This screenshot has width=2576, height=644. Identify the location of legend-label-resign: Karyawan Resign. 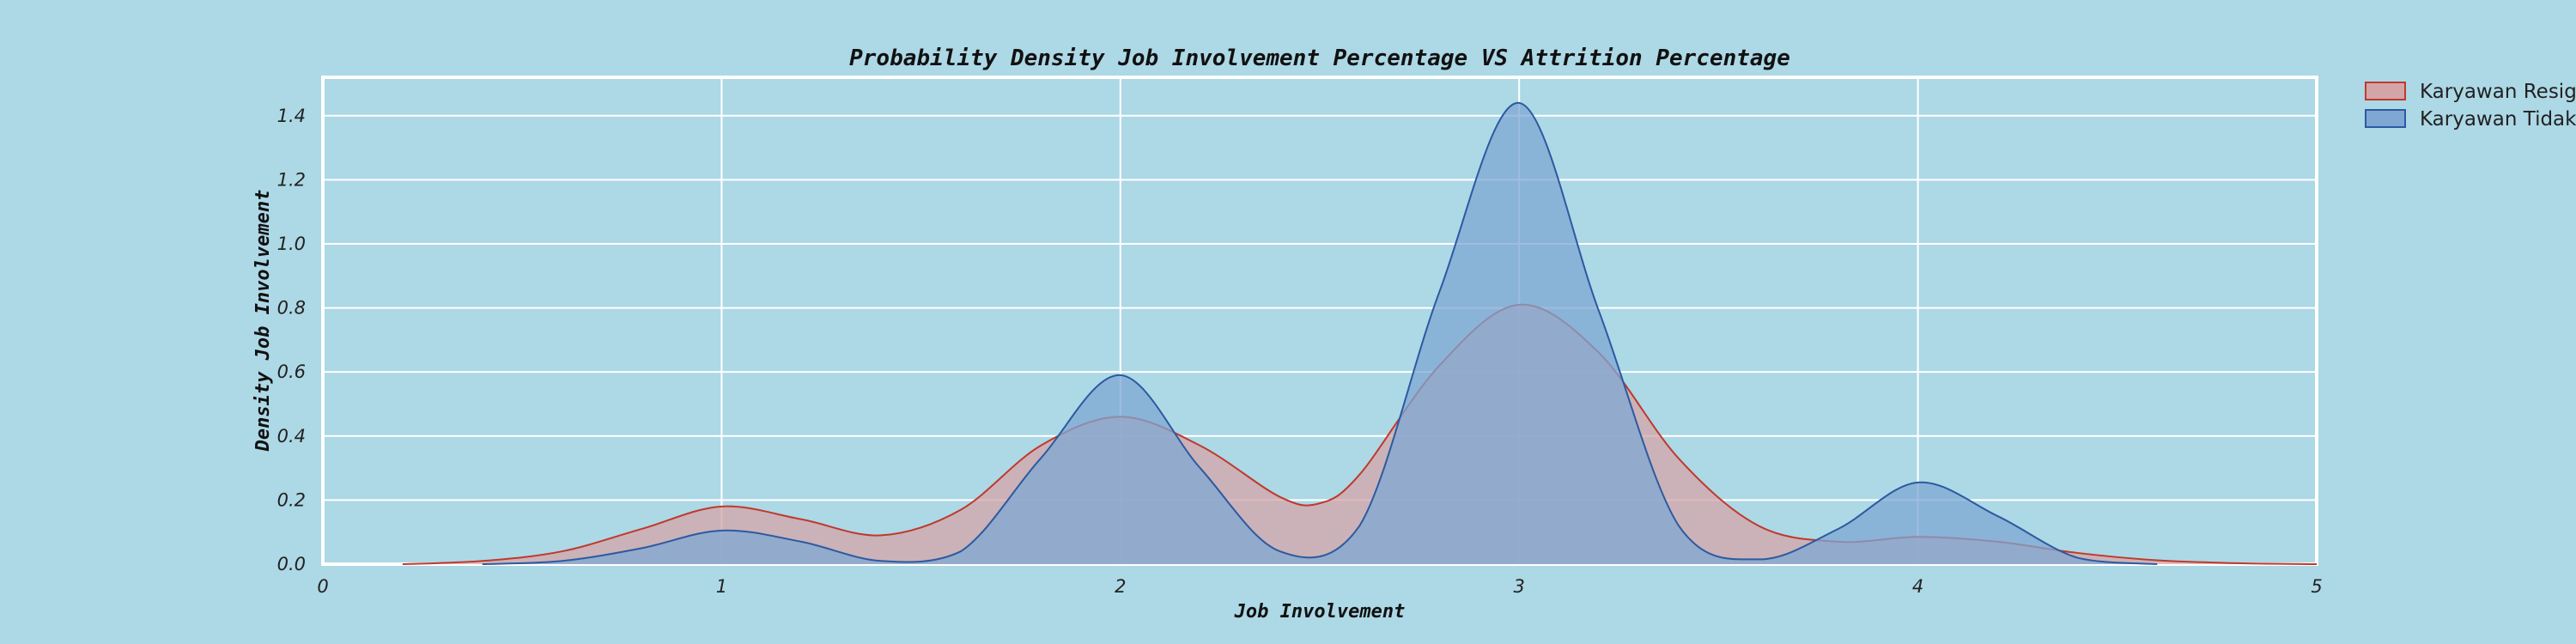
(2498, 92).